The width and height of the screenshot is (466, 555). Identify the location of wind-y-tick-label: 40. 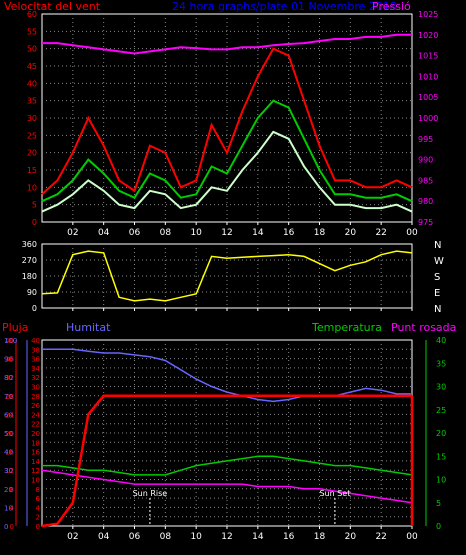
(32, 83).